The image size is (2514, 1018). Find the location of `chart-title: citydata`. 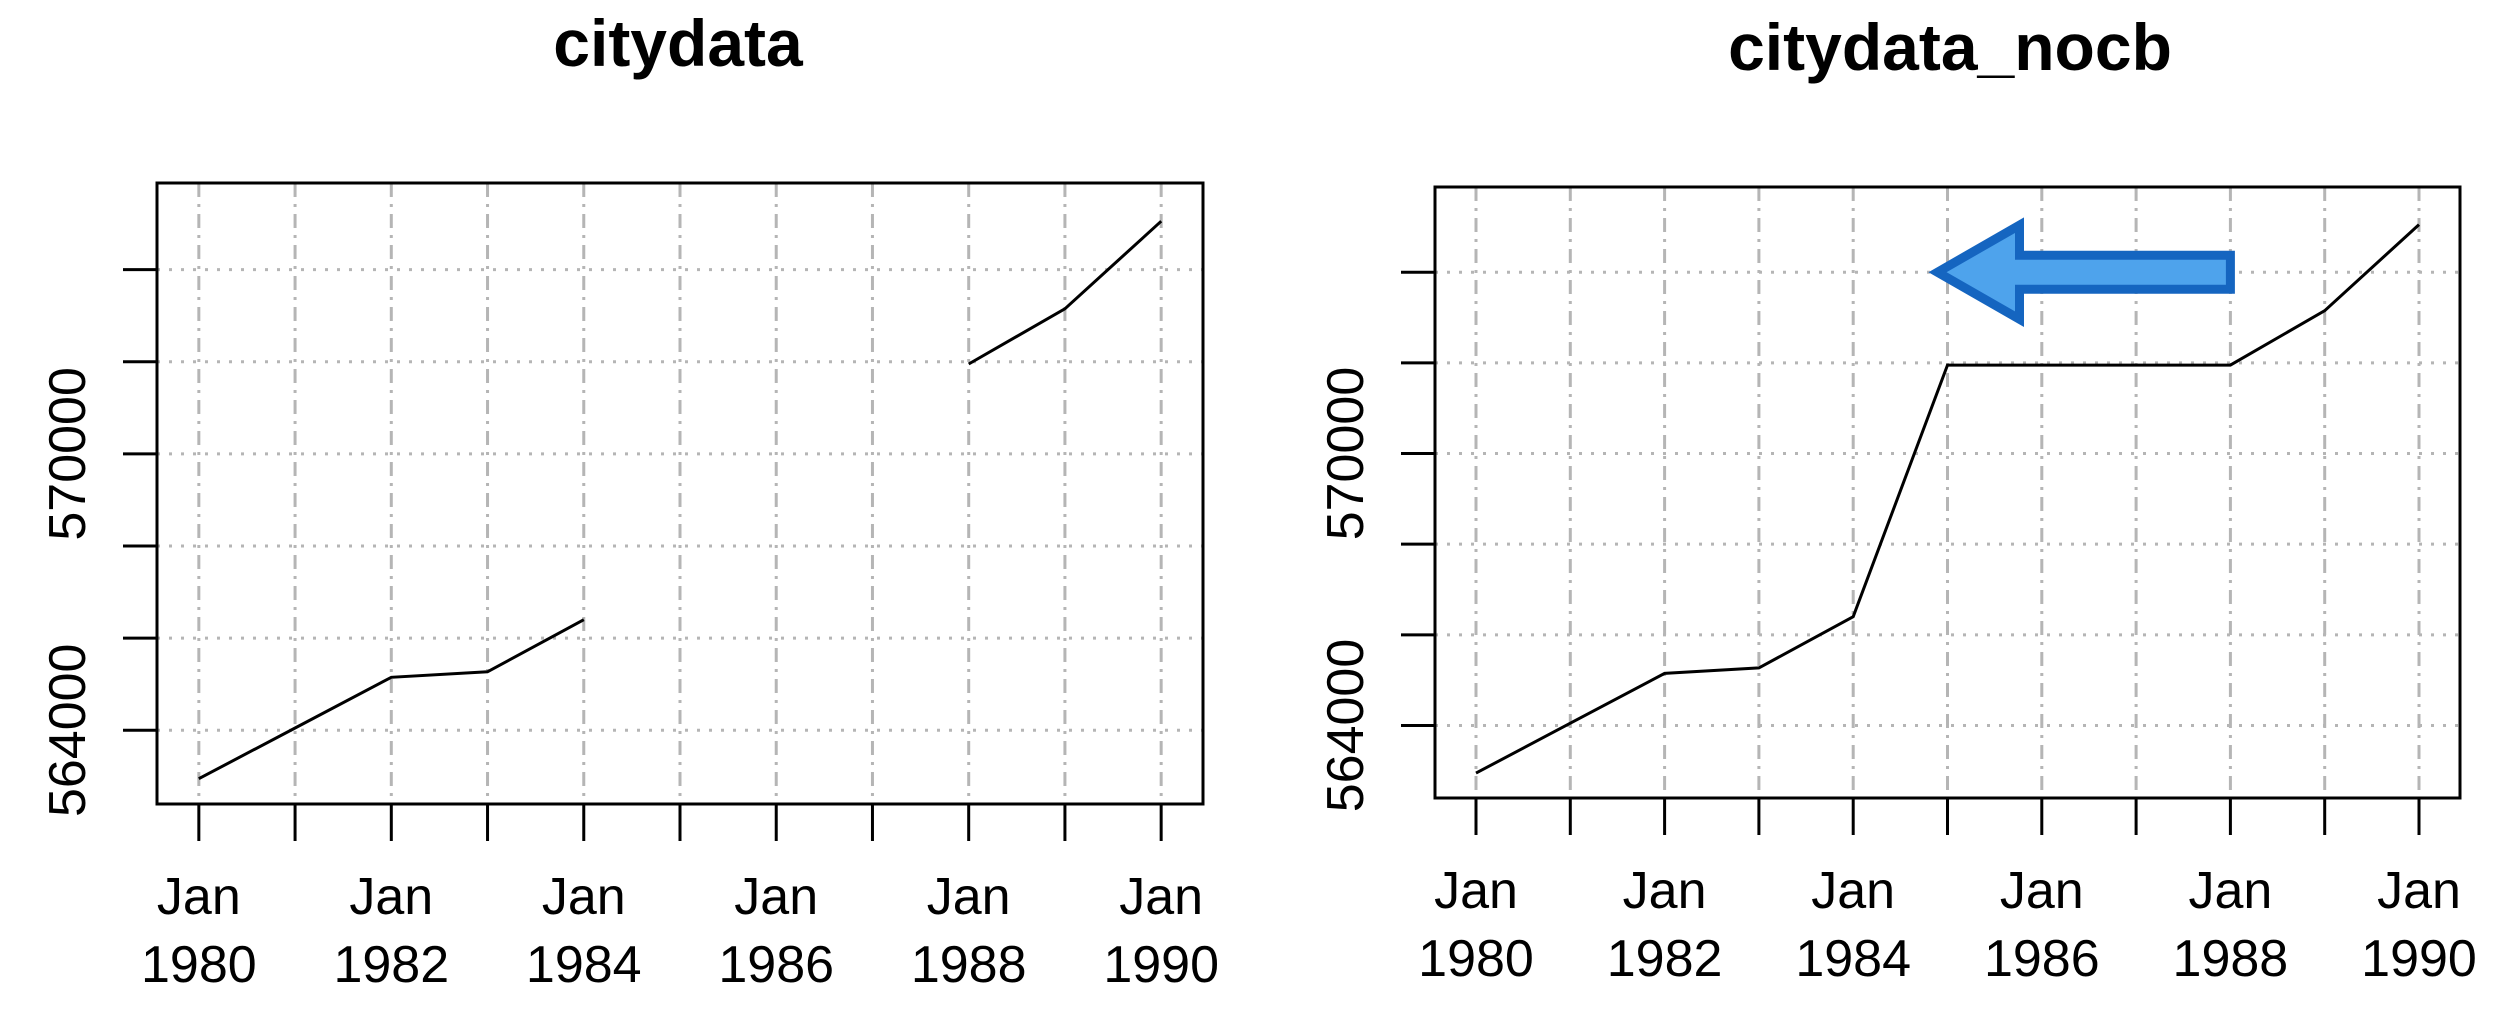

chart-title: citydata is located at coordinates (678, 43).